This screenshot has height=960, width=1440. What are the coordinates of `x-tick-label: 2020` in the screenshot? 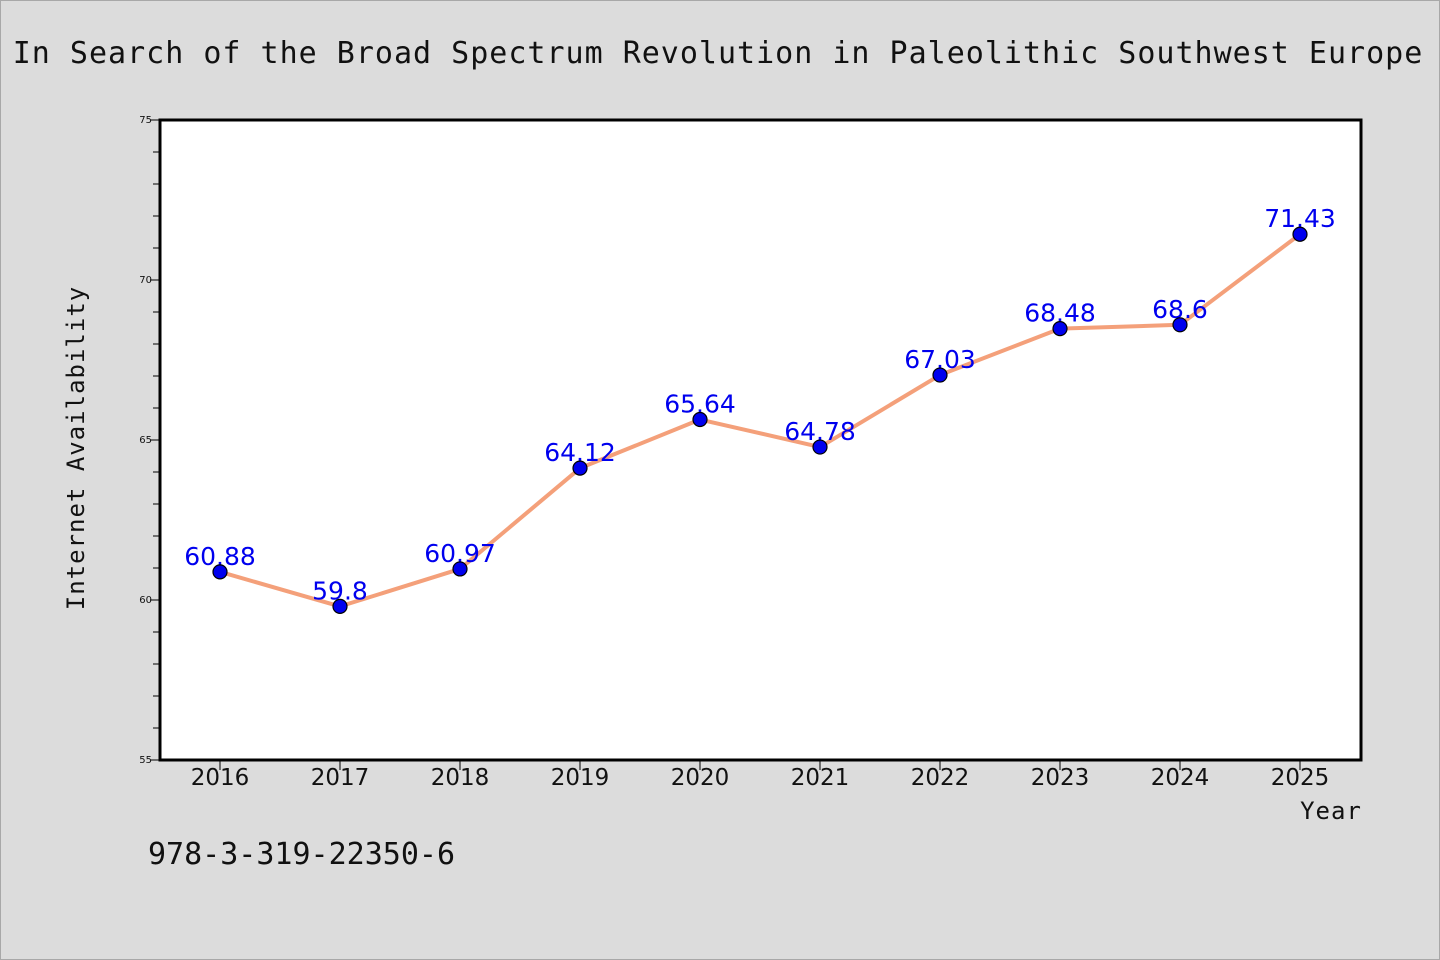 It's located at (700, 778).